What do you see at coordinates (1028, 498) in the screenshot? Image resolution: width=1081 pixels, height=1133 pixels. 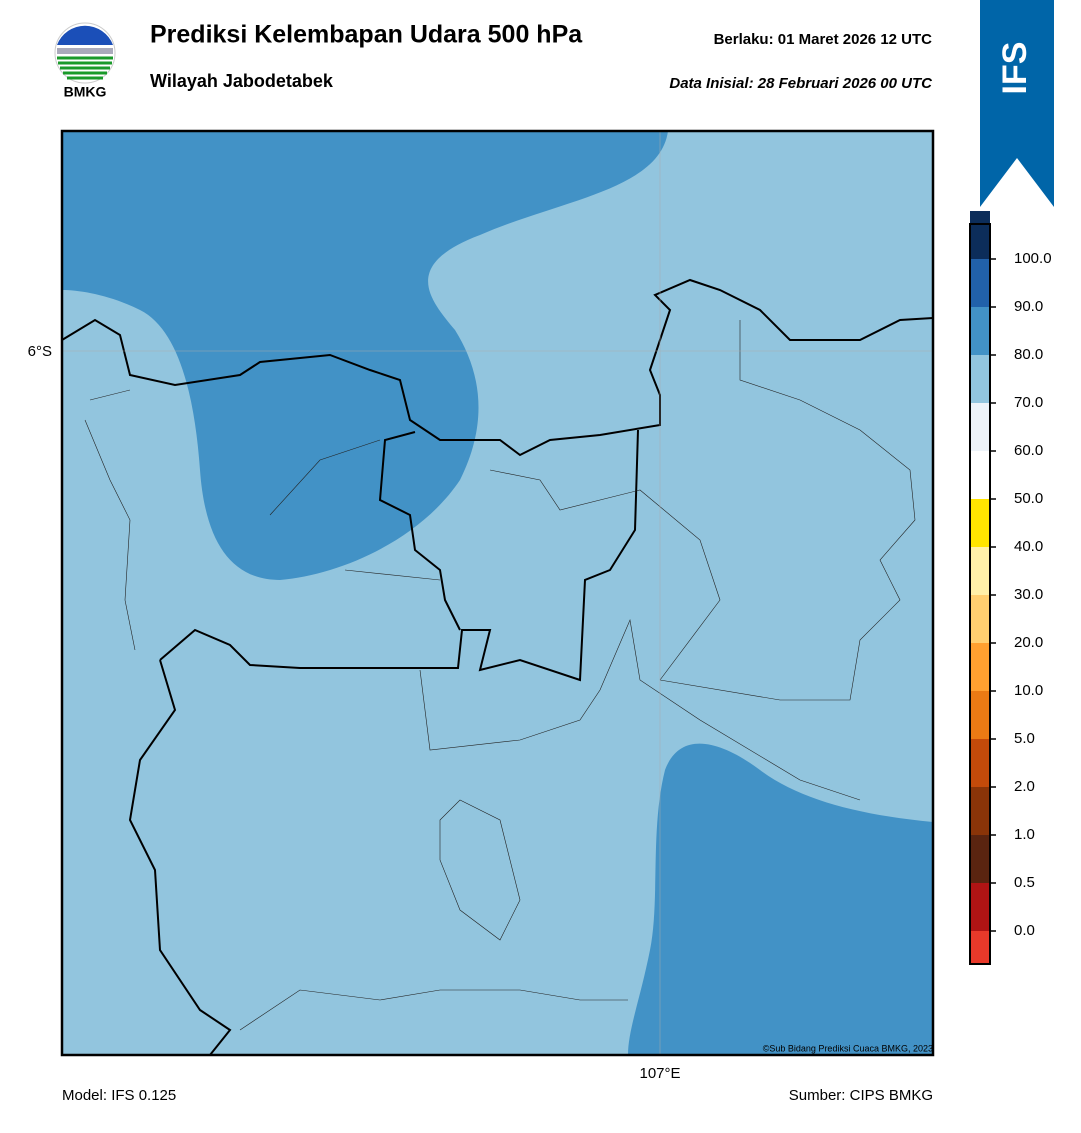 I see `colorbar-label: 50.0` at bounding box center [1028, 498].